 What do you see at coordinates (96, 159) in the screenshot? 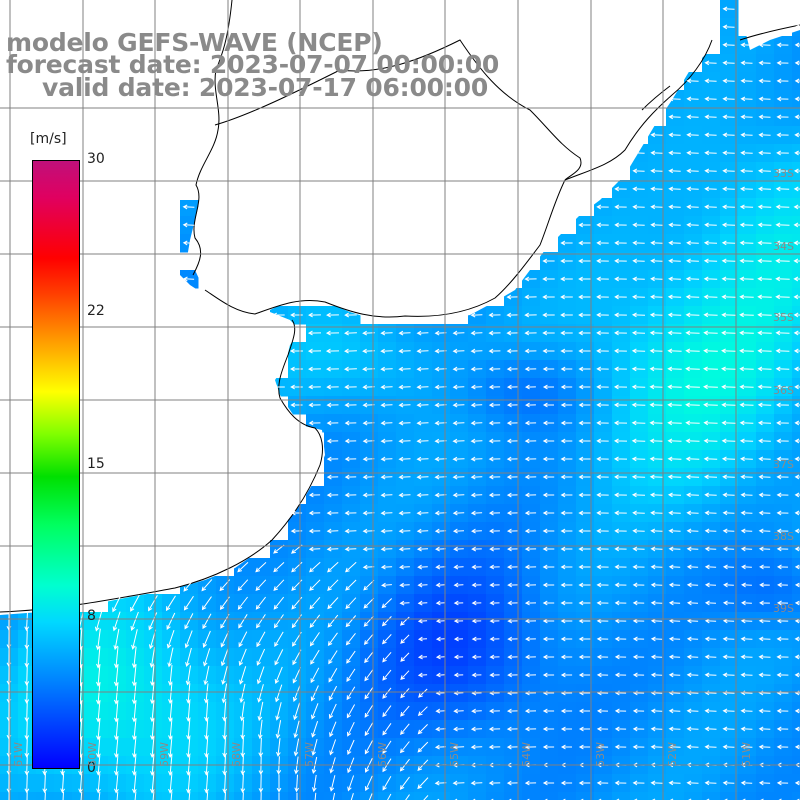
I see `colorbar-tick-30: 30` at bounding box center [96, 159].